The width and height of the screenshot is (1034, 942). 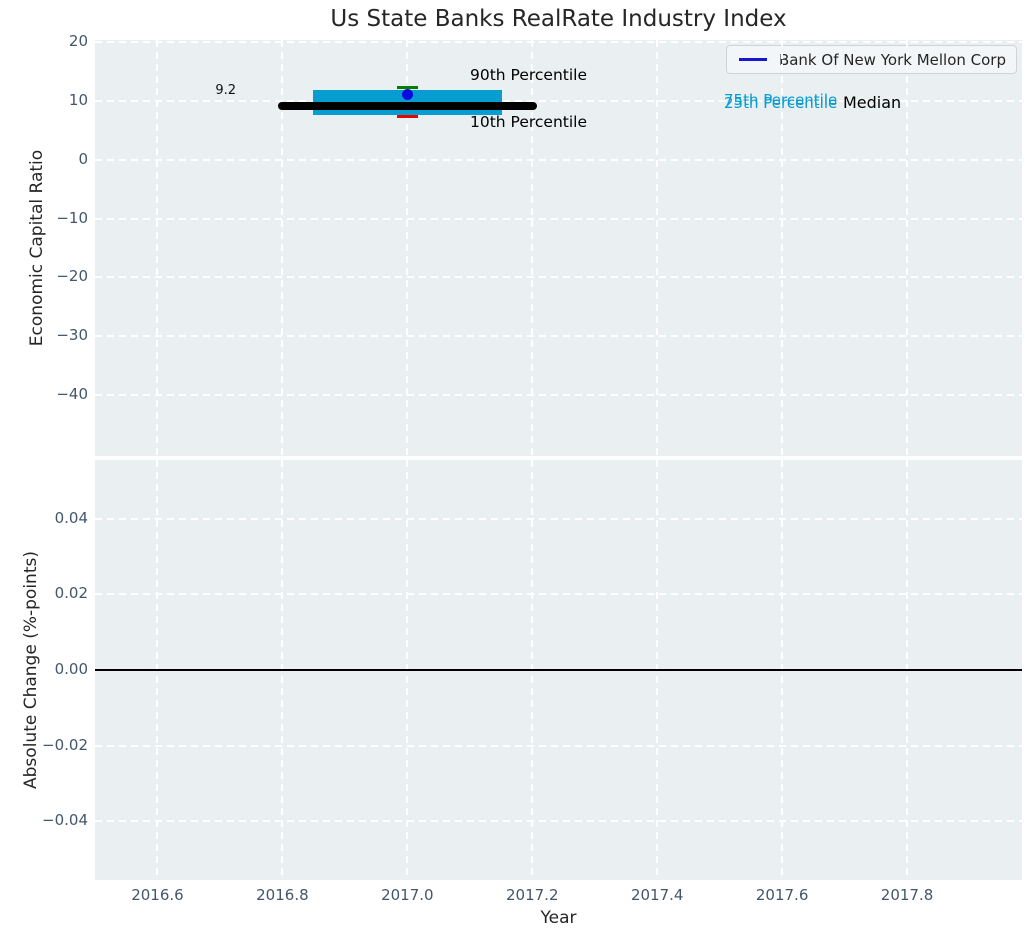 I want to click on p90-cap, so click(x=407, y=87).